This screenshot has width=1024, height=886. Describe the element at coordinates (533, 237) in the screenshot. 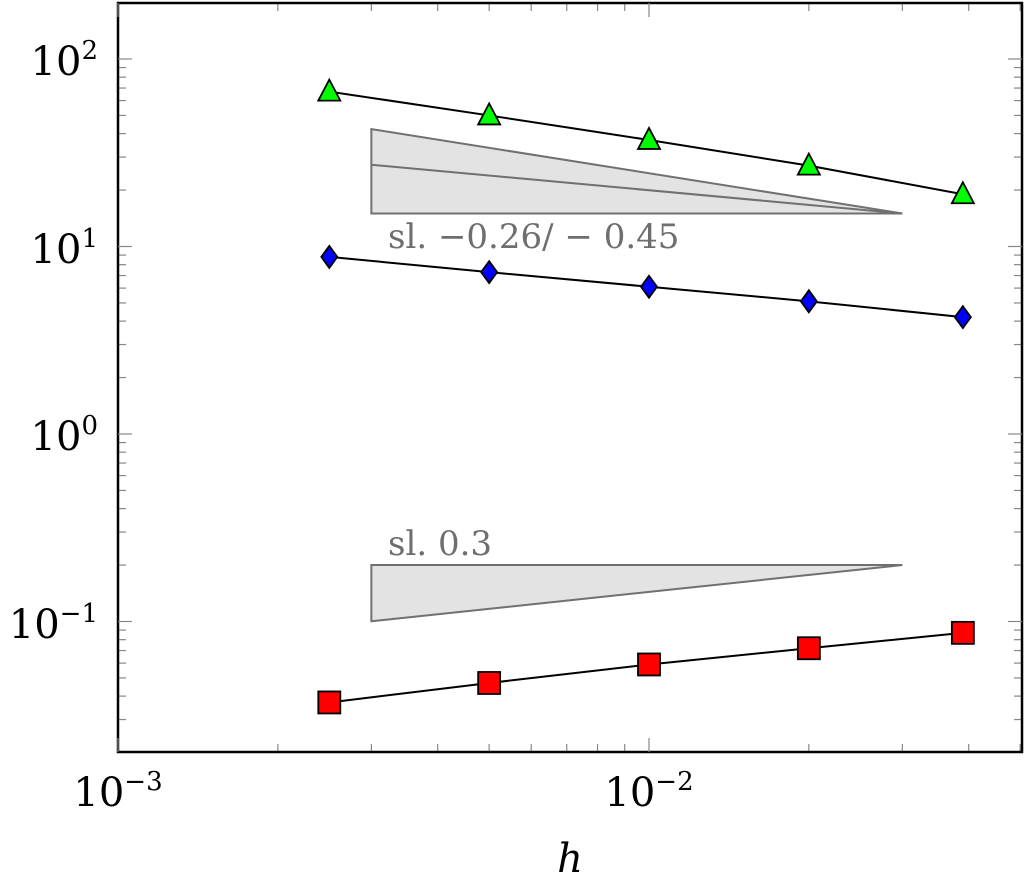

I see `slope-label-upper: sl. −0.26/ − 0.45` at that location.